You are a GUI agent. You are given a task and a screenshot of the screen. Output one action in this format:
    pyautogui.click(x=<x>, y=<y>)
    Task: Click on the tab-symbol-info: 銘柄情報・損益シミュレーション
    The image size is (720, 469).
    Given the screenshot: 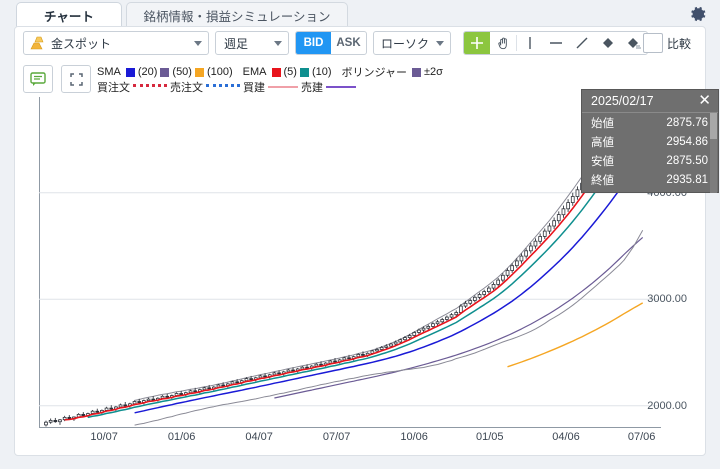 What is the action you would take?
    pyautogui.click(x=237, y=15)
    